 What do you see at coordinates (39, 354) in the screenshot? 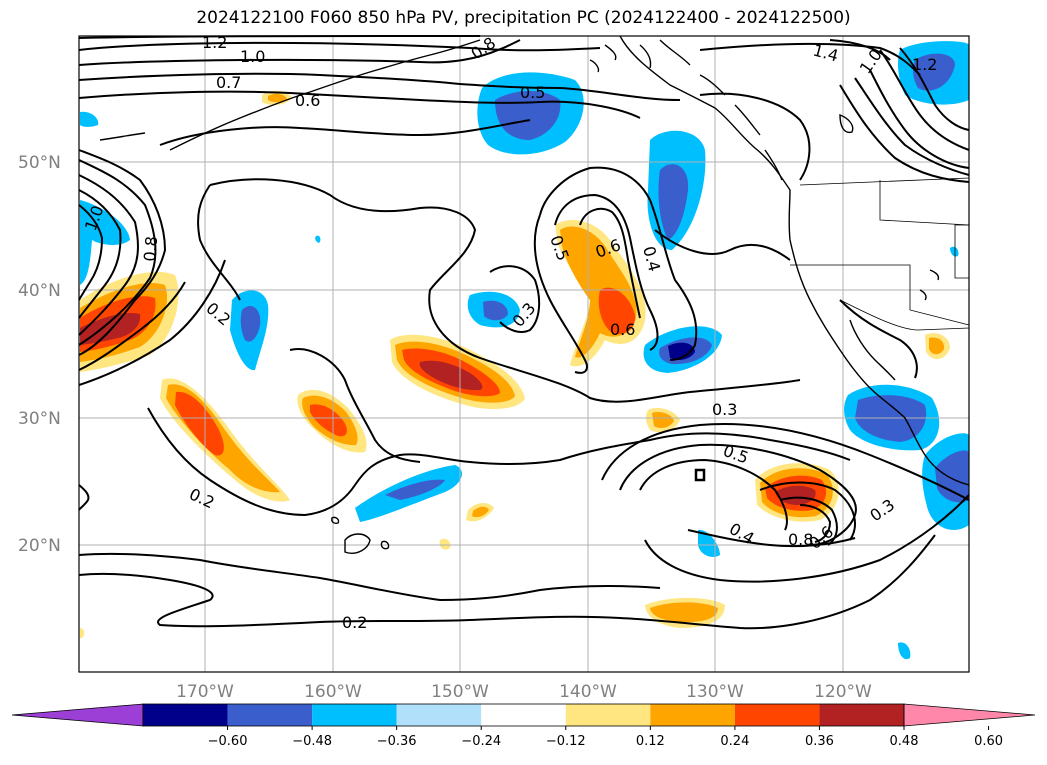
I see `latitude-labels: 50°N 40°N 30°N 20°N` at bounding box center [39, 354].